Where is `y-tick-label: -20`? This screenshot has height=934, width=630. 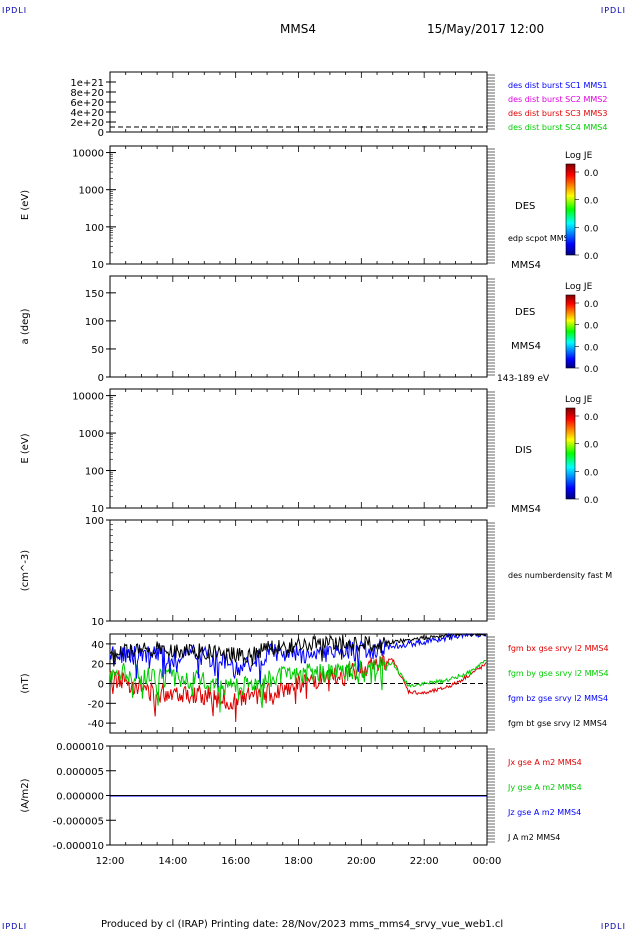 y-tick-label: -20 is located at coordinates (96, 704).